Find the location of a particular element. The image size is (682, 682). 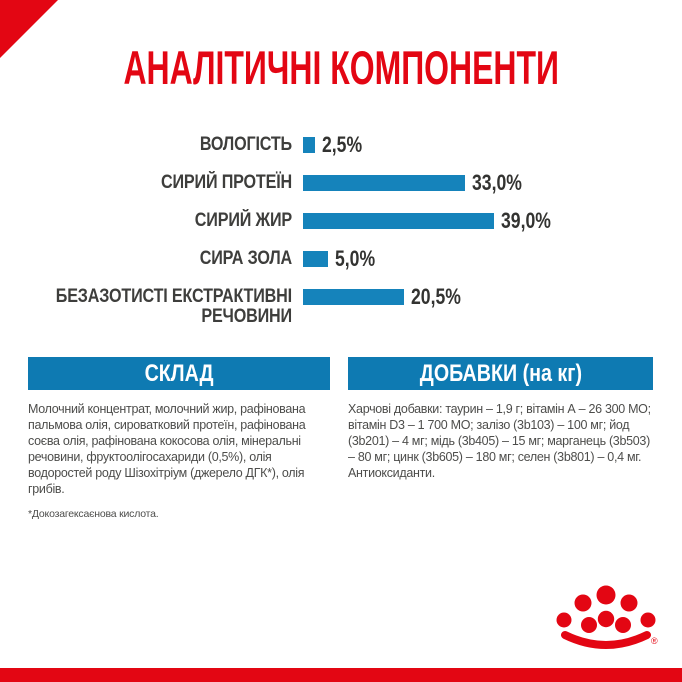

corner-accent-triangle is located at coordinates (29, 29).